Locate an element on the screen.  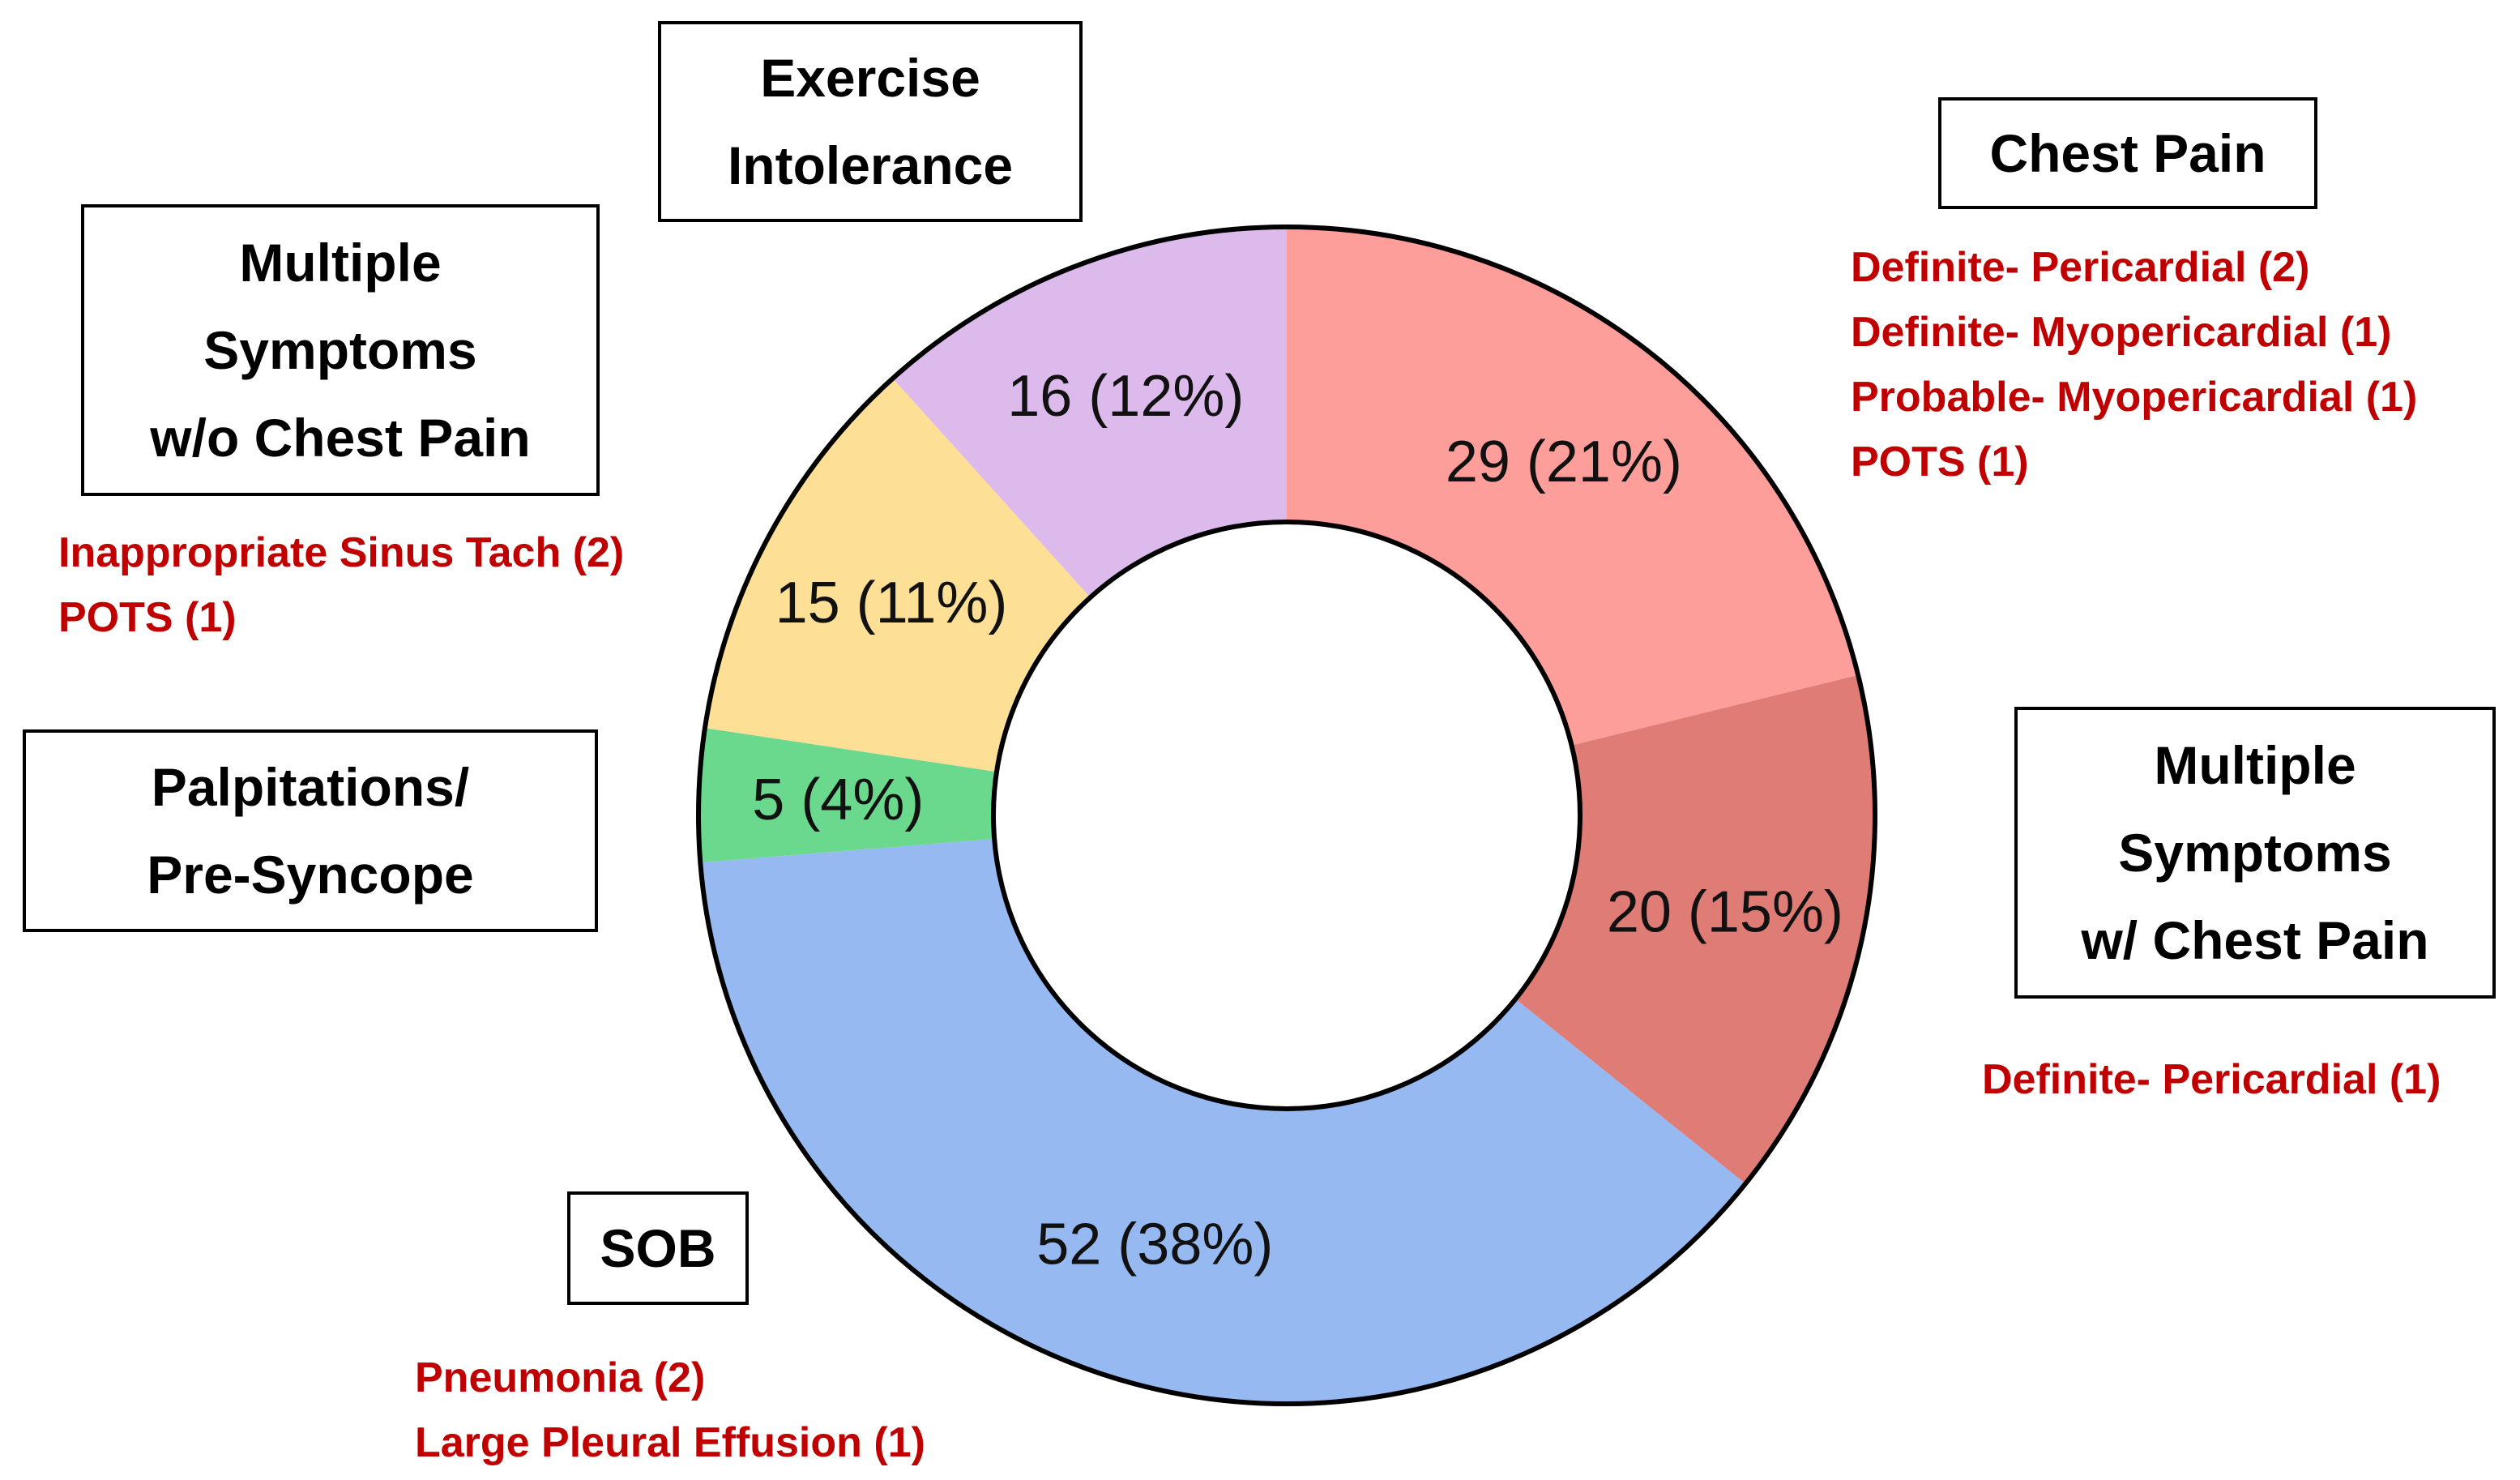
category-line: Chest Pain is located at coordinates (2128, 153).